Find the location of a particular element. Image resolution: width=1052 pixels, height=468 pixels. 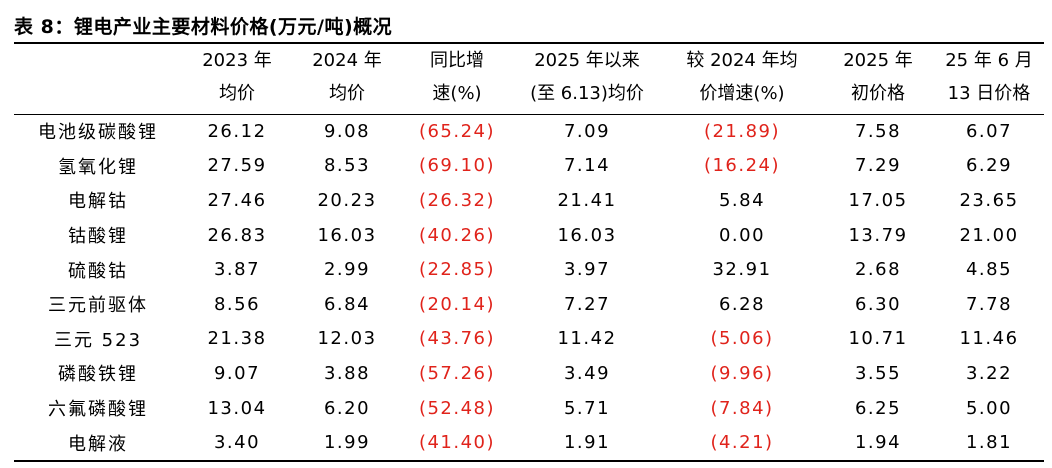

cell-avg2025: 21.41 is located at coordinates (587, 200).